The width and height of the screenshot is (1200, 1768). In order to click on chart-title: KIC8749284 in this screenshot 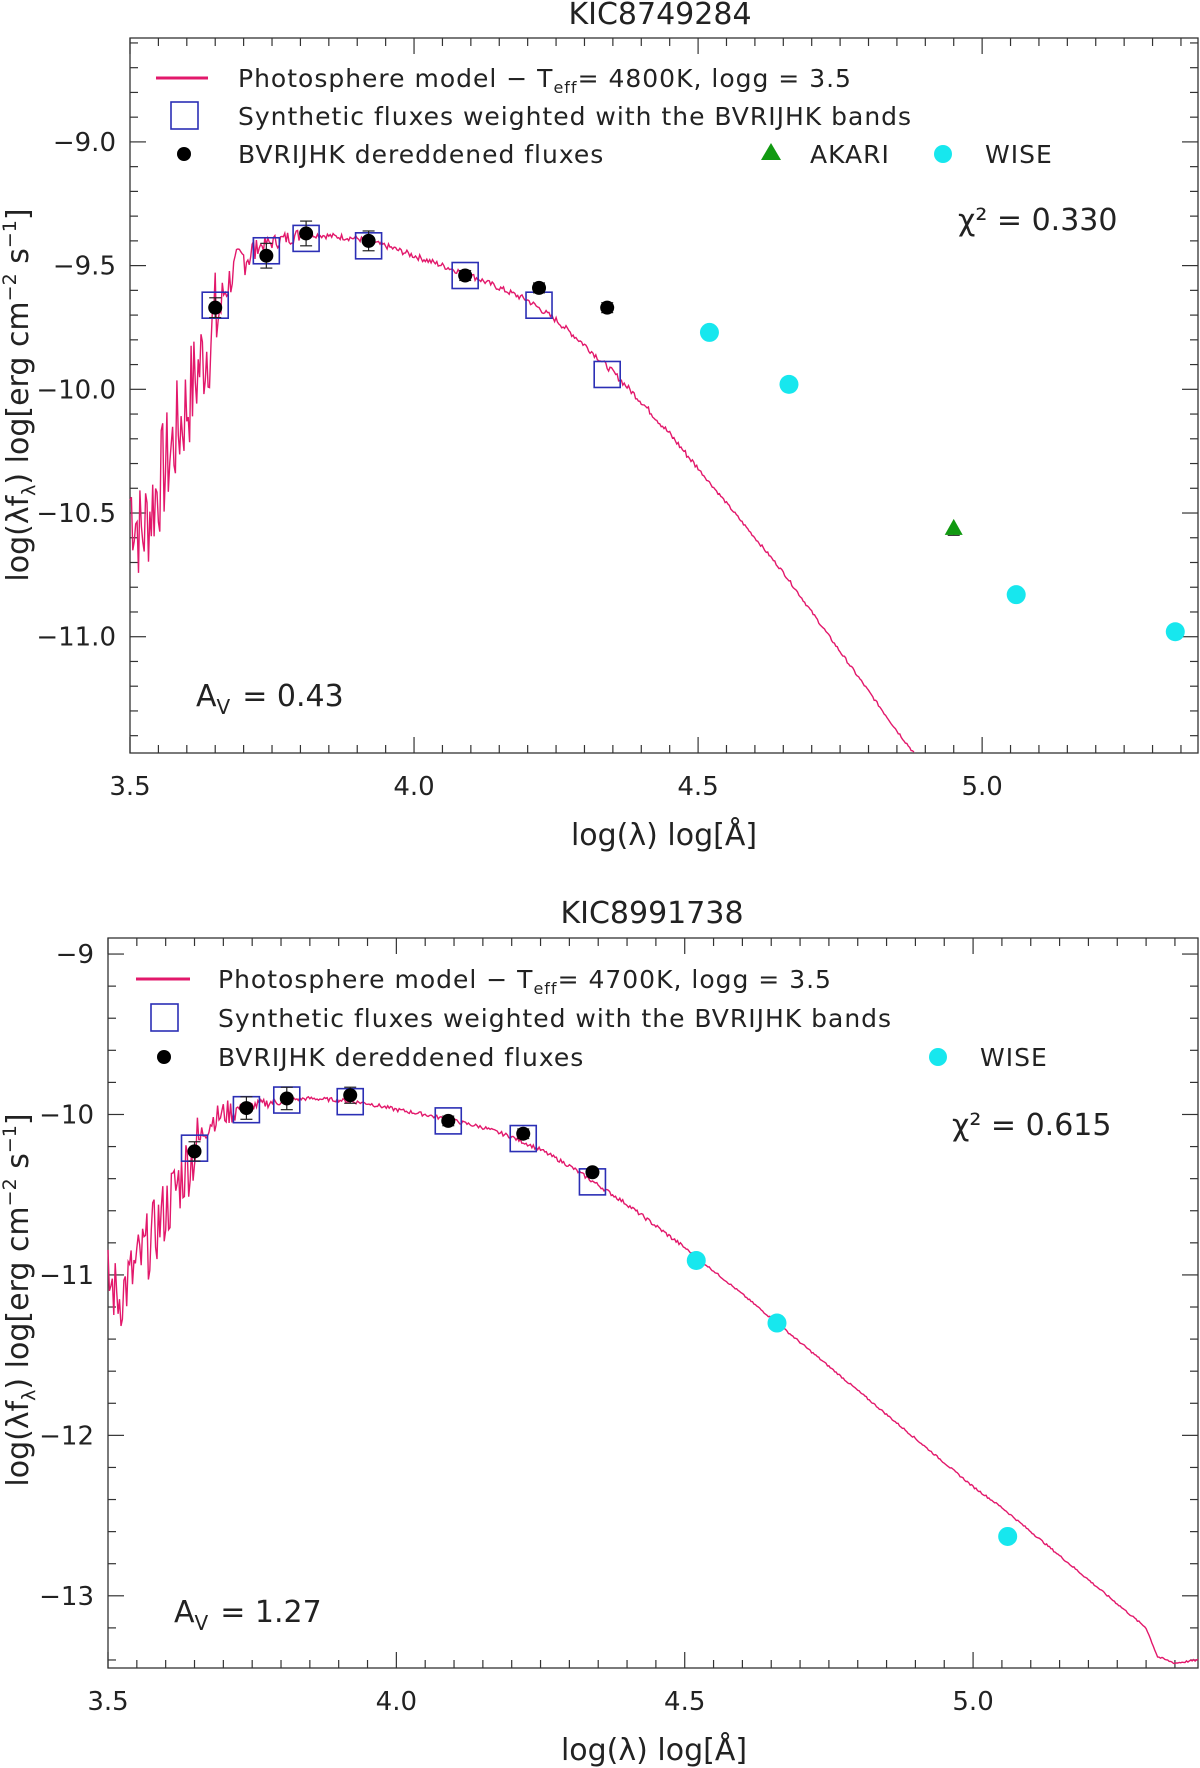, I will do `click(659, 16)`.